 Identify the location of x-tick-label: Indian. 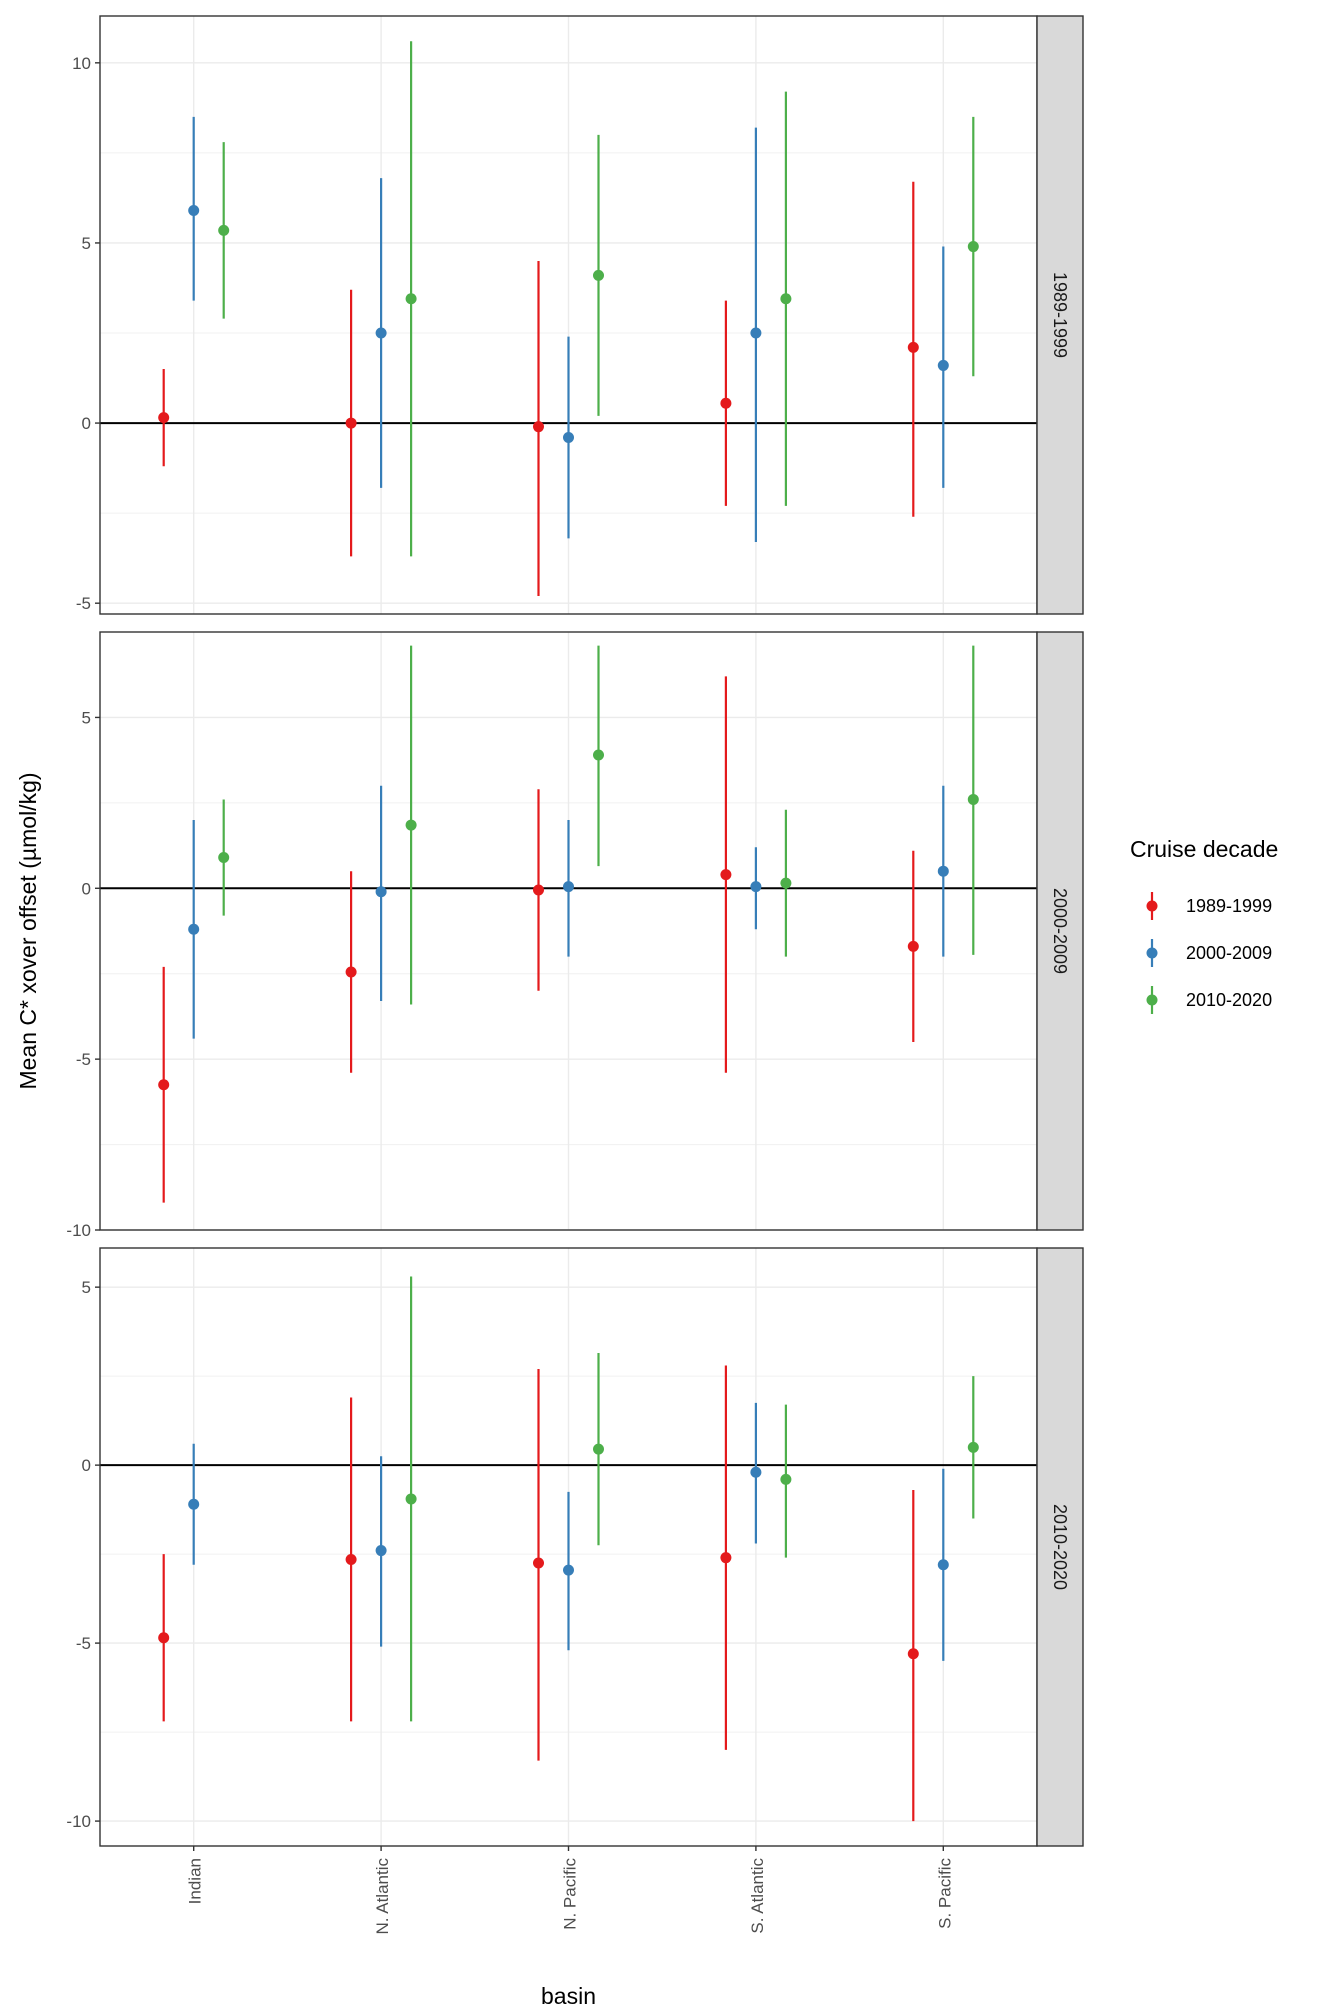
(195, 1881).